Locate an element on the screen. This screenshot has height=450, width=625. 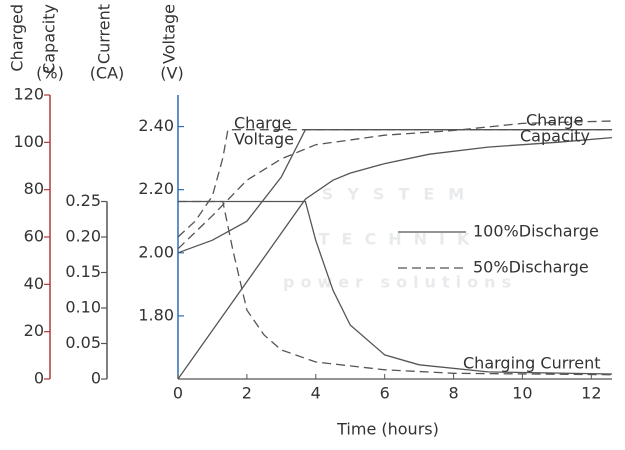
y-tick-label: 60 is located at coordinates (34, 236).